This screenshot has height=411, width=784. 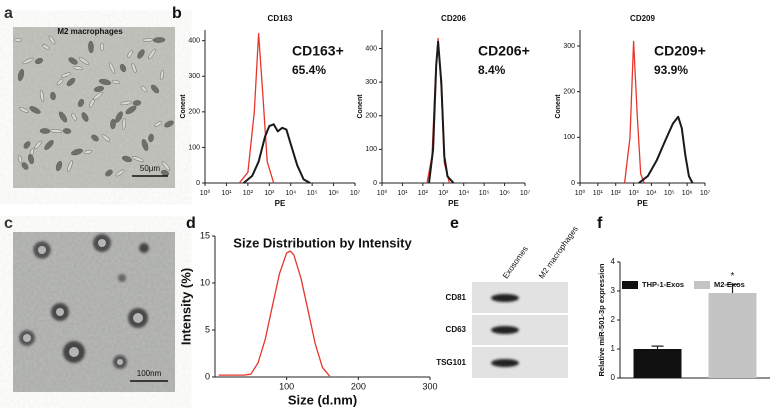 What do you see at coordinates (318, 51) in the screenshot?
I see `annotation: CD163+` at bounding box center [318, 51].